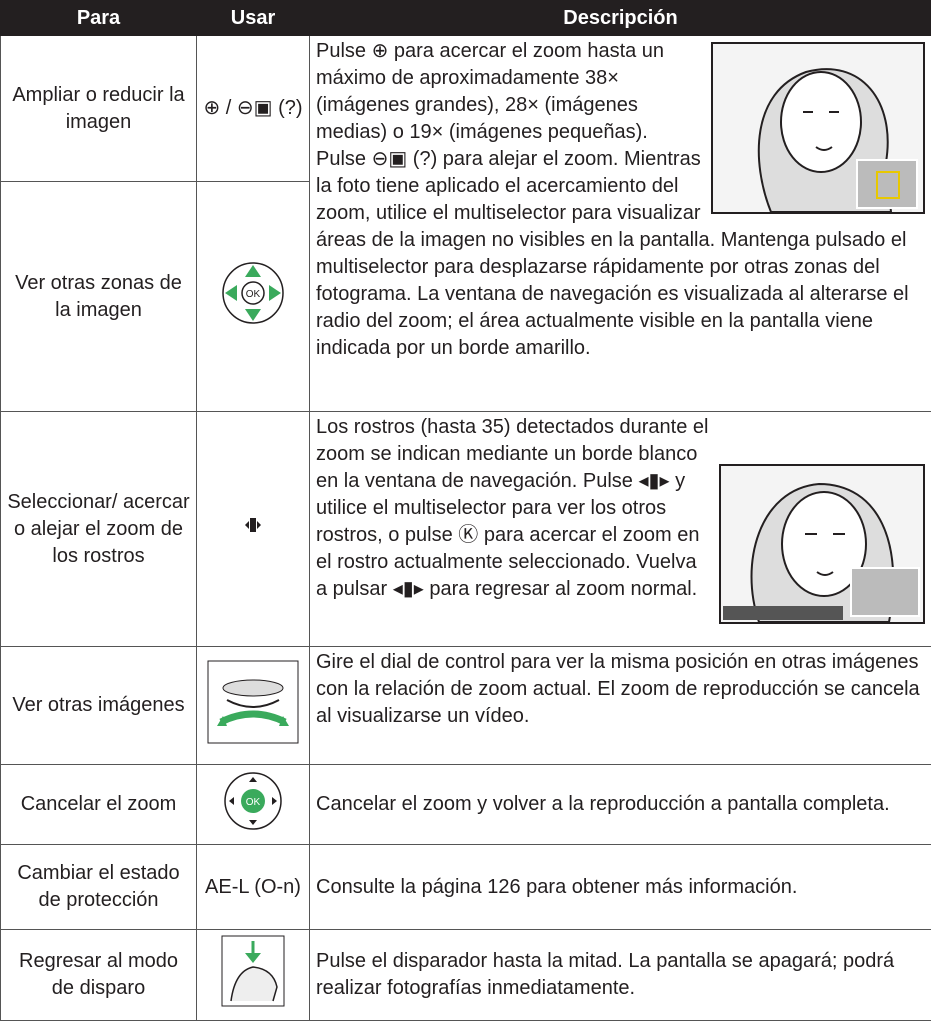 Image resolution: width=931 pixels, height=1021 pixels. Describe the element at coordinates (818, 128) in the screenshot. I see `zoom-photo` at that location.